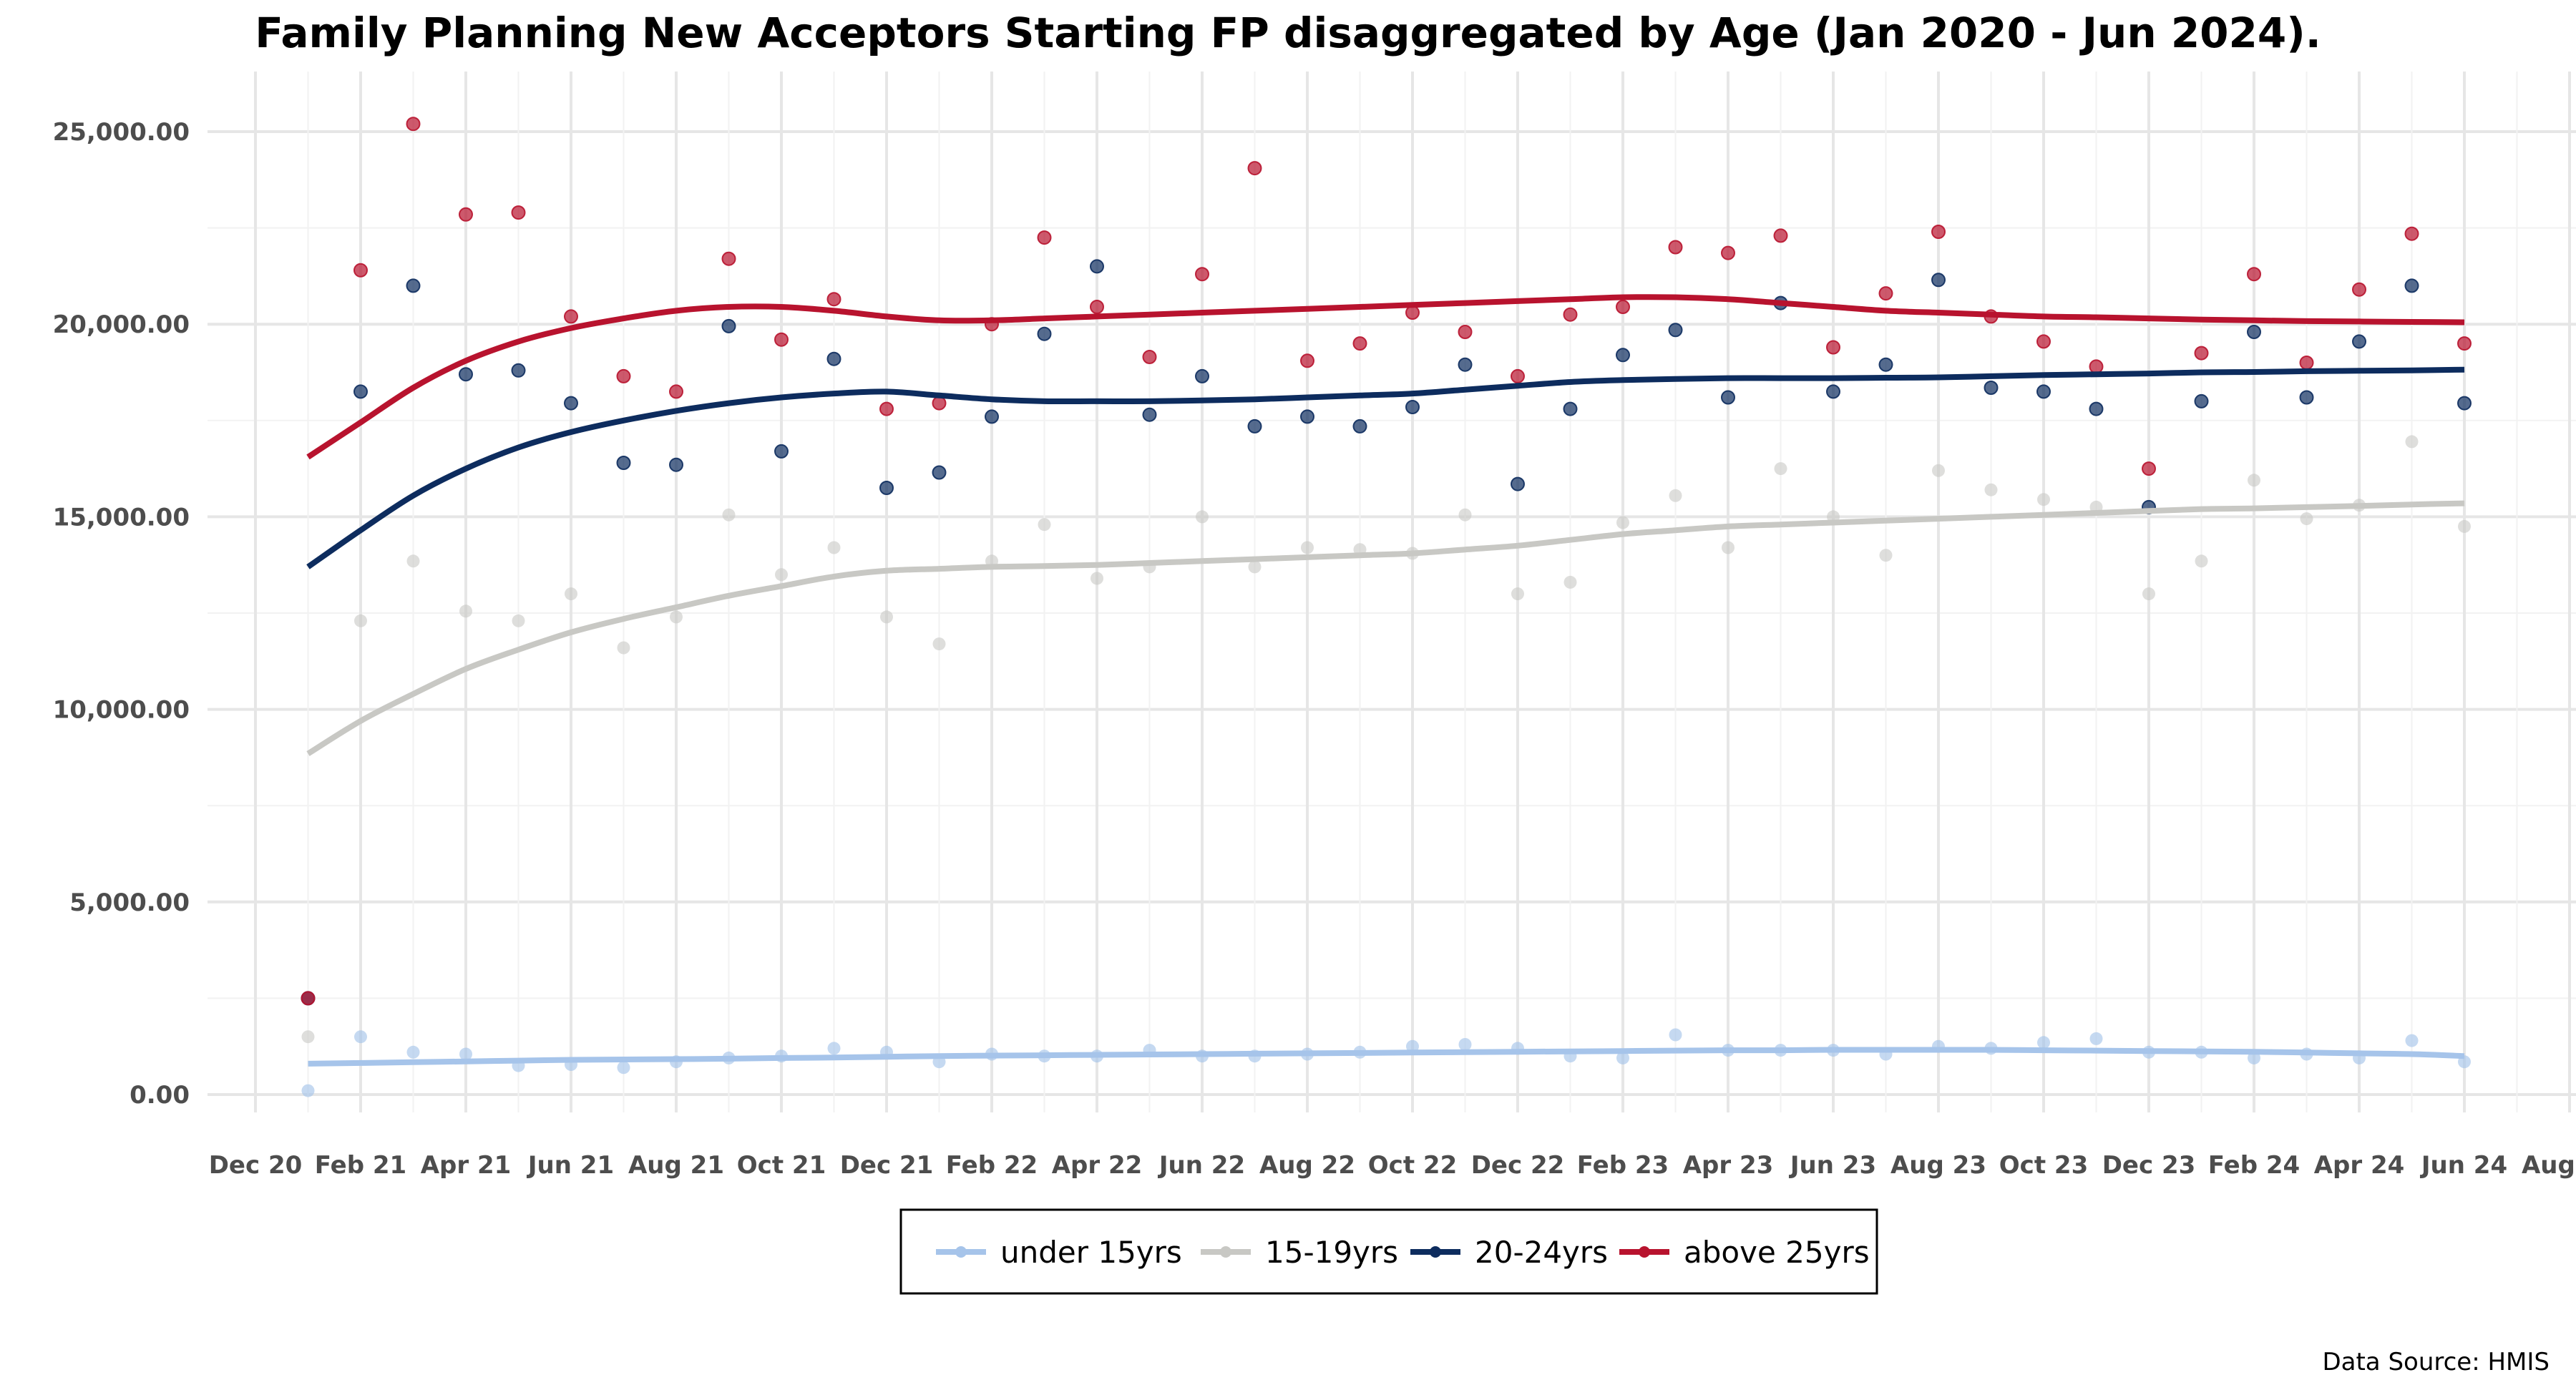 This screenshot has width=2576, height=1395. I want to click on x-tick-label: Apr 21, so click(466, 1165).